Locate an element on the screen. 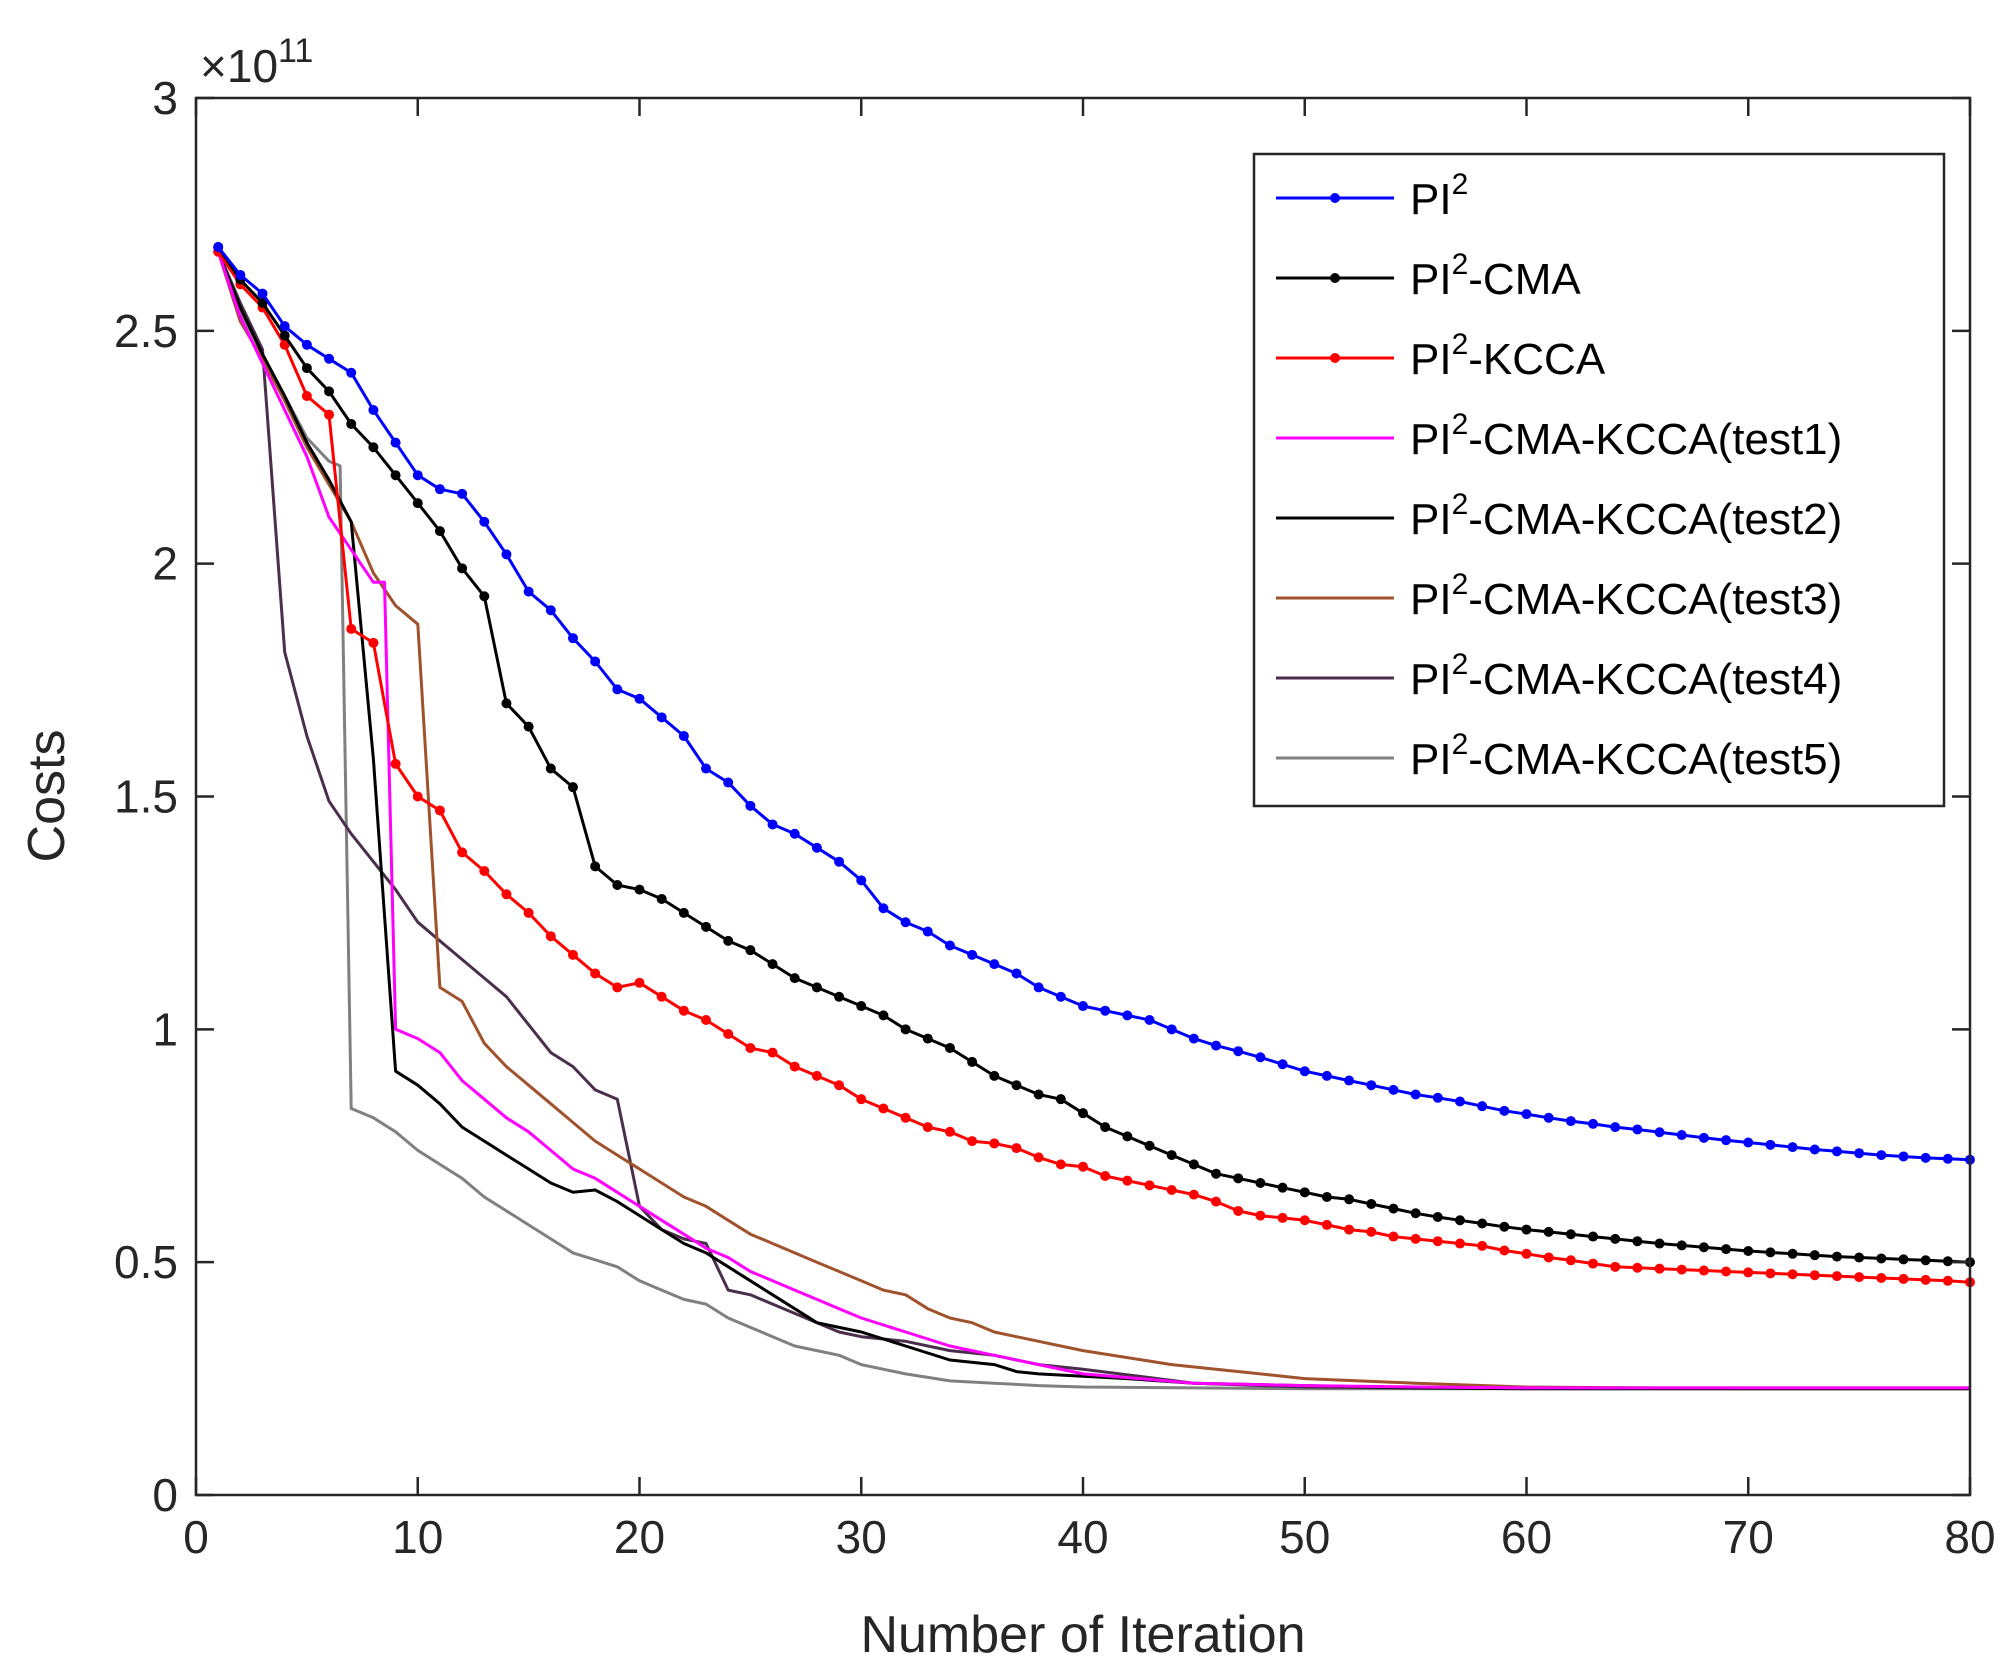 The height and width of the screenshot is (1673, 2009). legend-label: PI2 is located at coordinates (1439, 196).